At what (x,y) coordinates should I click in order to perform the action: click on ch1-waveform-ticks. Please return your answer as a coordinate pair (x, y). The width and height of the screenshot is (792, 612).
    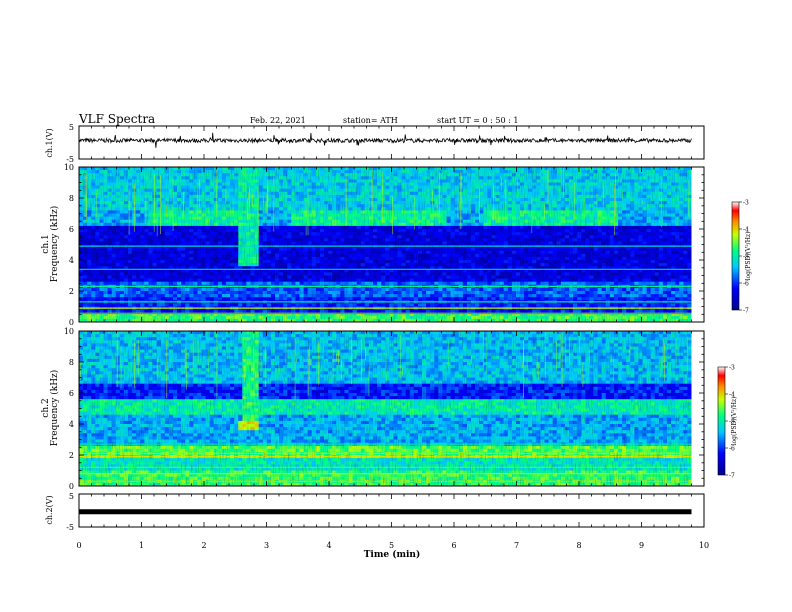
    Looking at the image, I should click on (391, 142).